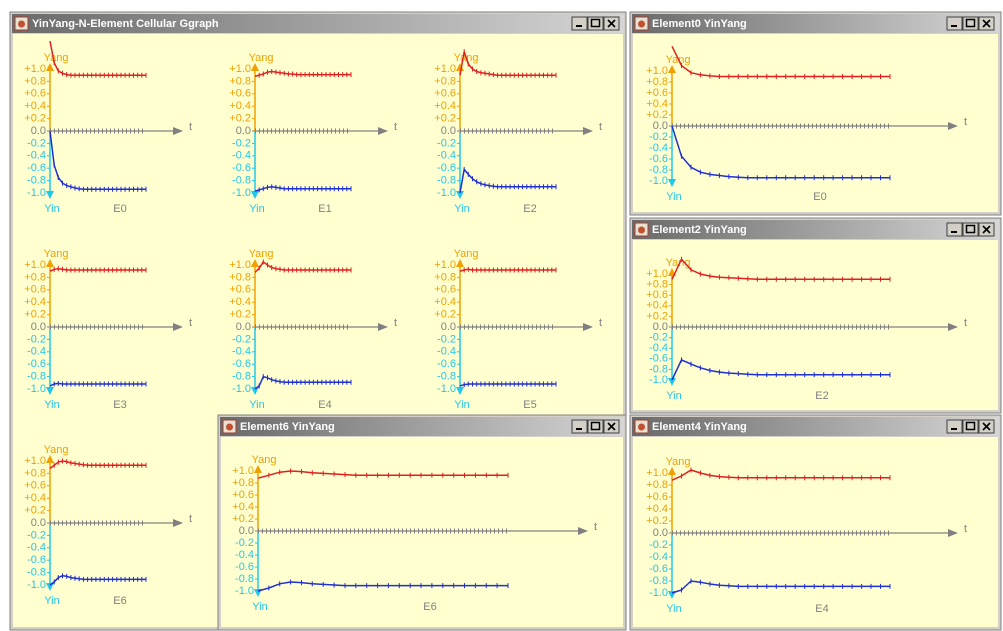 This screenshot has height=631, width=1003. I want to click on window-title: Element6 YinYang, so click(287, 427).